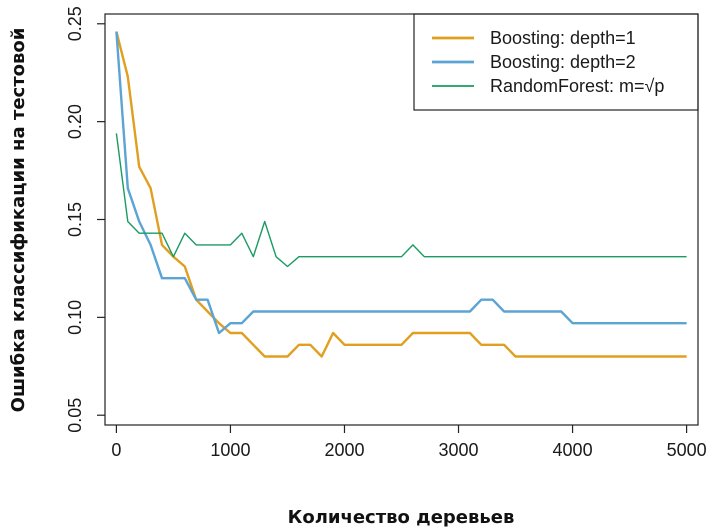 This screenshot has height=530, width=709. I want to click on legend-box, so click(556, 62).